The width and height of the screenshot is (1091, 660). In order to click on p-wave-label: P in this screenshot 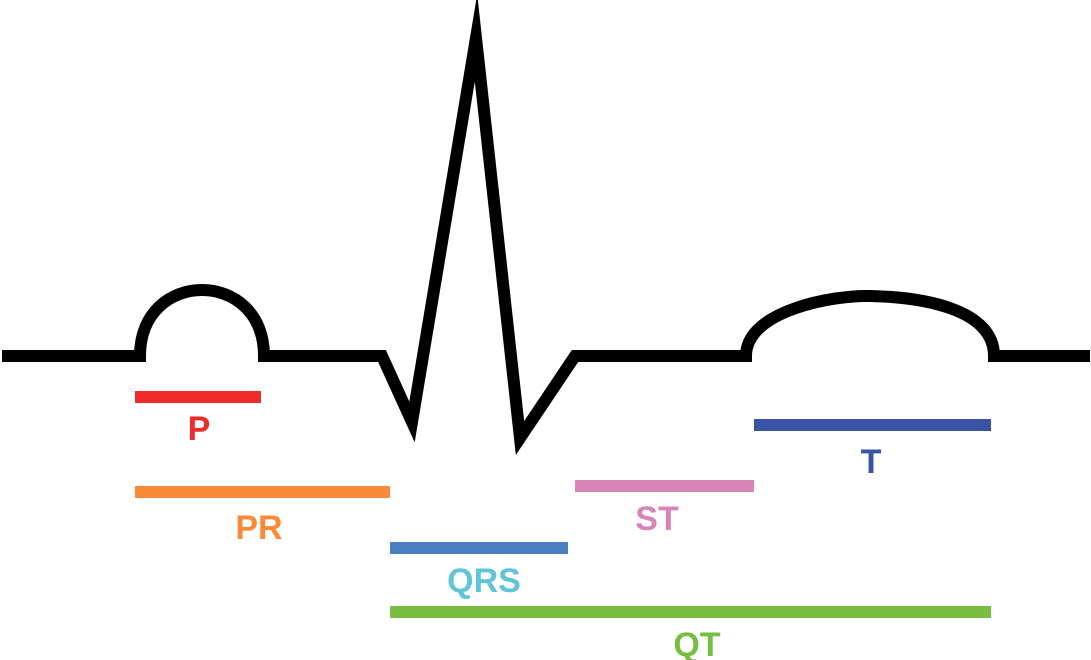, I will do `click(199, 429)`.